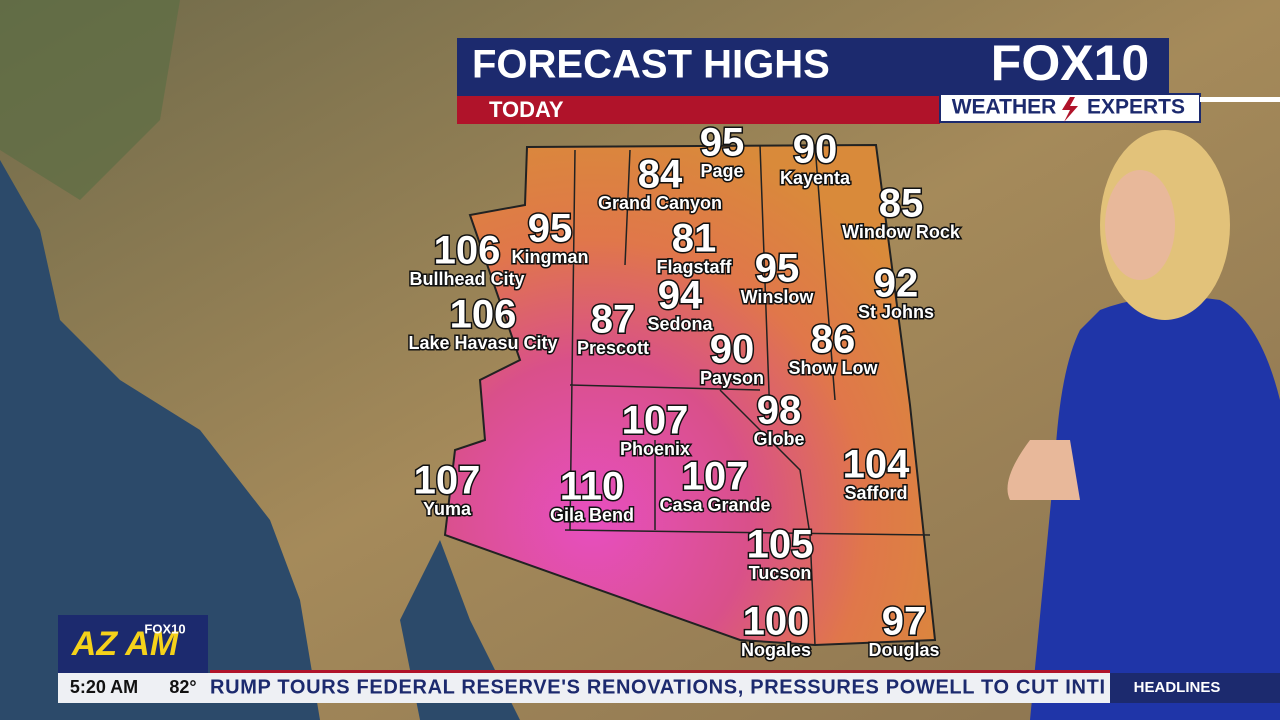 The width and height of the screenshot is (1280, 720). What do you see at coordinates (1070, 109) in the screenshot?
I see `bolt` at bounding box center [1070, 109].